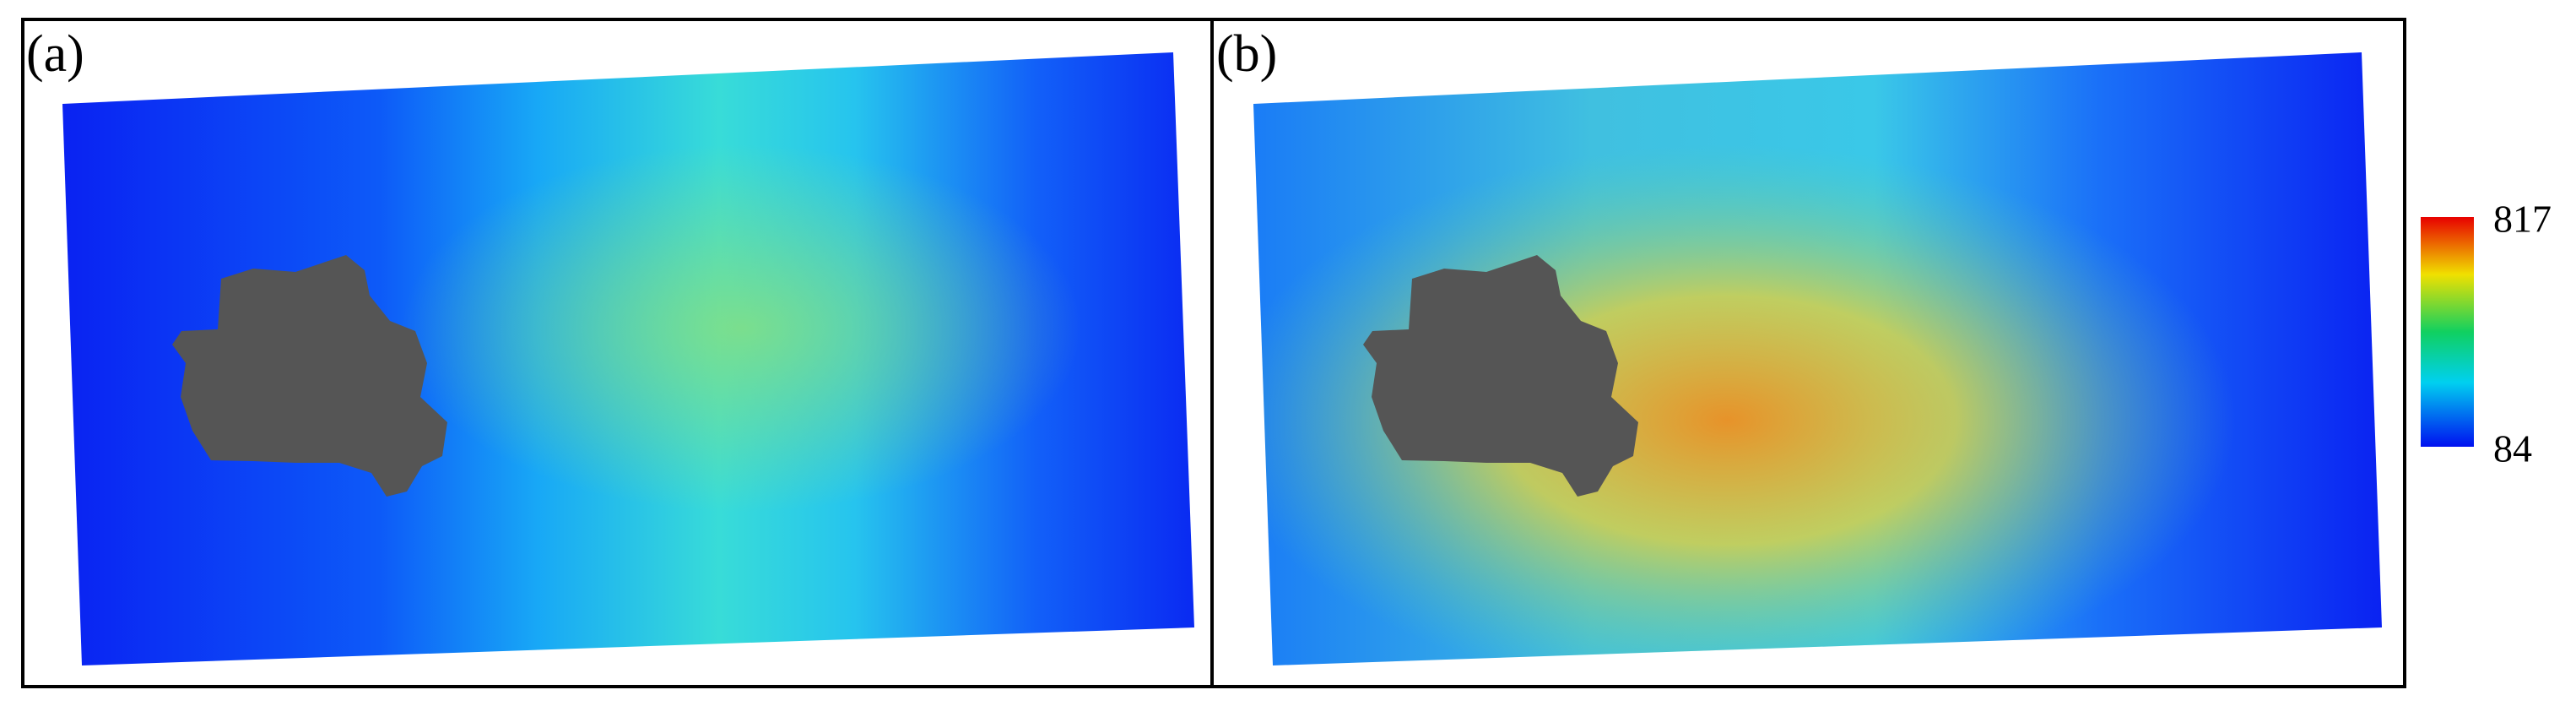 The width and height of the screenshot is (2576, 717). What do you see at coordinates (2512, 448) in the screenshot?
I see `colorbar-min: 84` at bounding box center [2512, 448].